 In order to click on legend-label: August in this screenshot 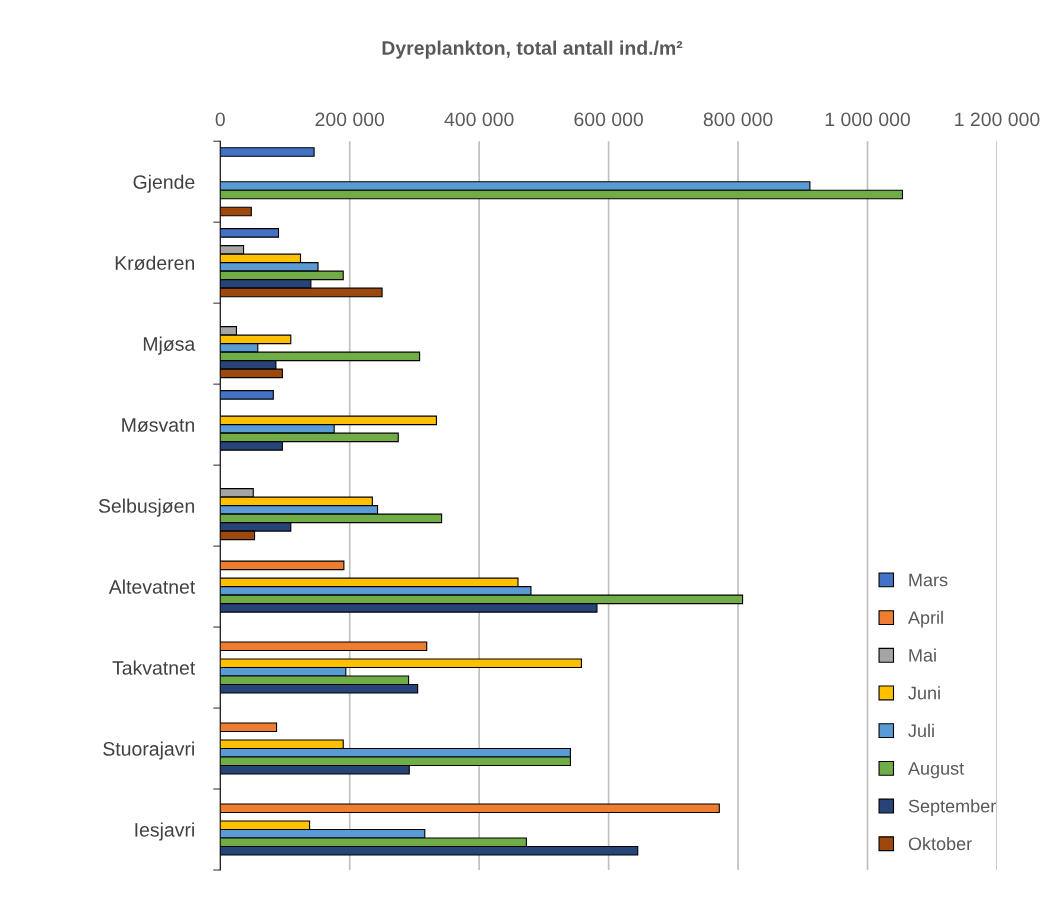, I will do `click(936, 770)`.